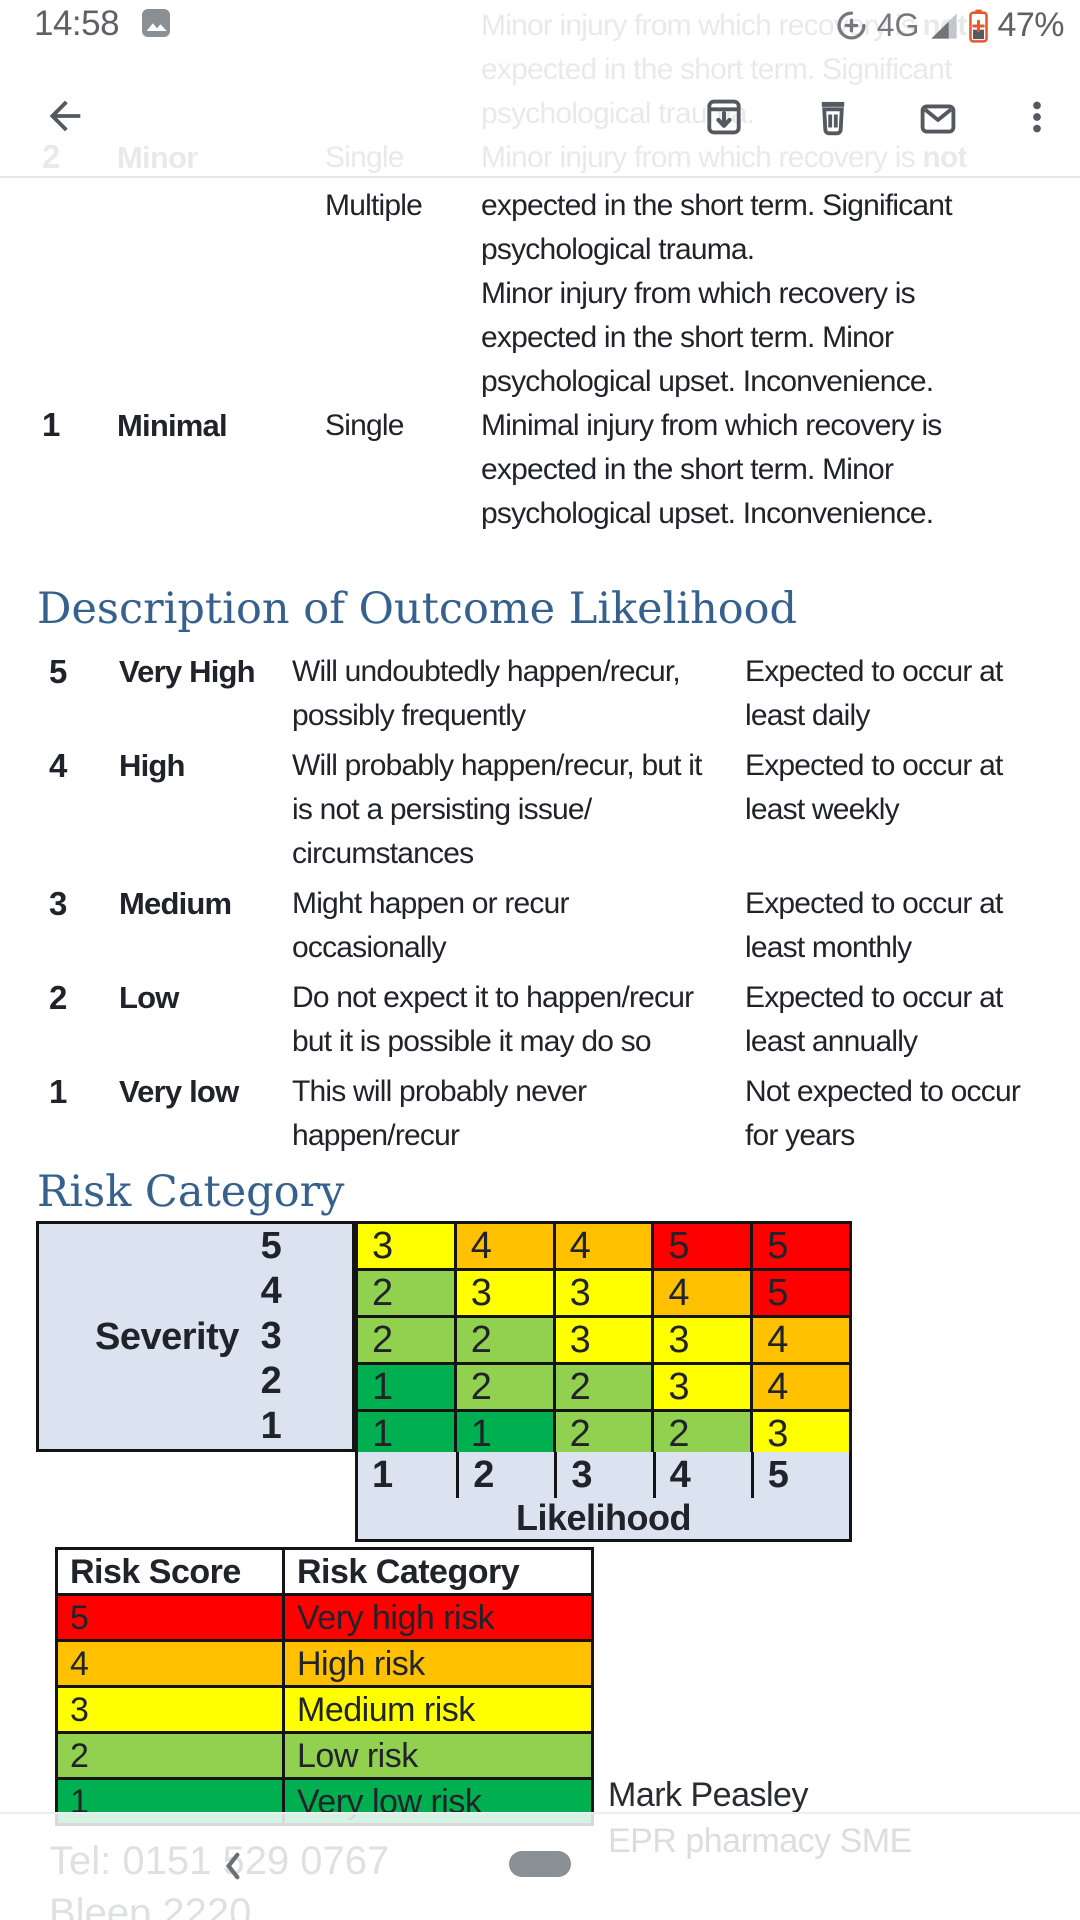 The width and height of the screenshot is (1080, 1920). Describe the element at coordinates (77, 23) in the screenshot. I see `clock: 14:58` at that location.